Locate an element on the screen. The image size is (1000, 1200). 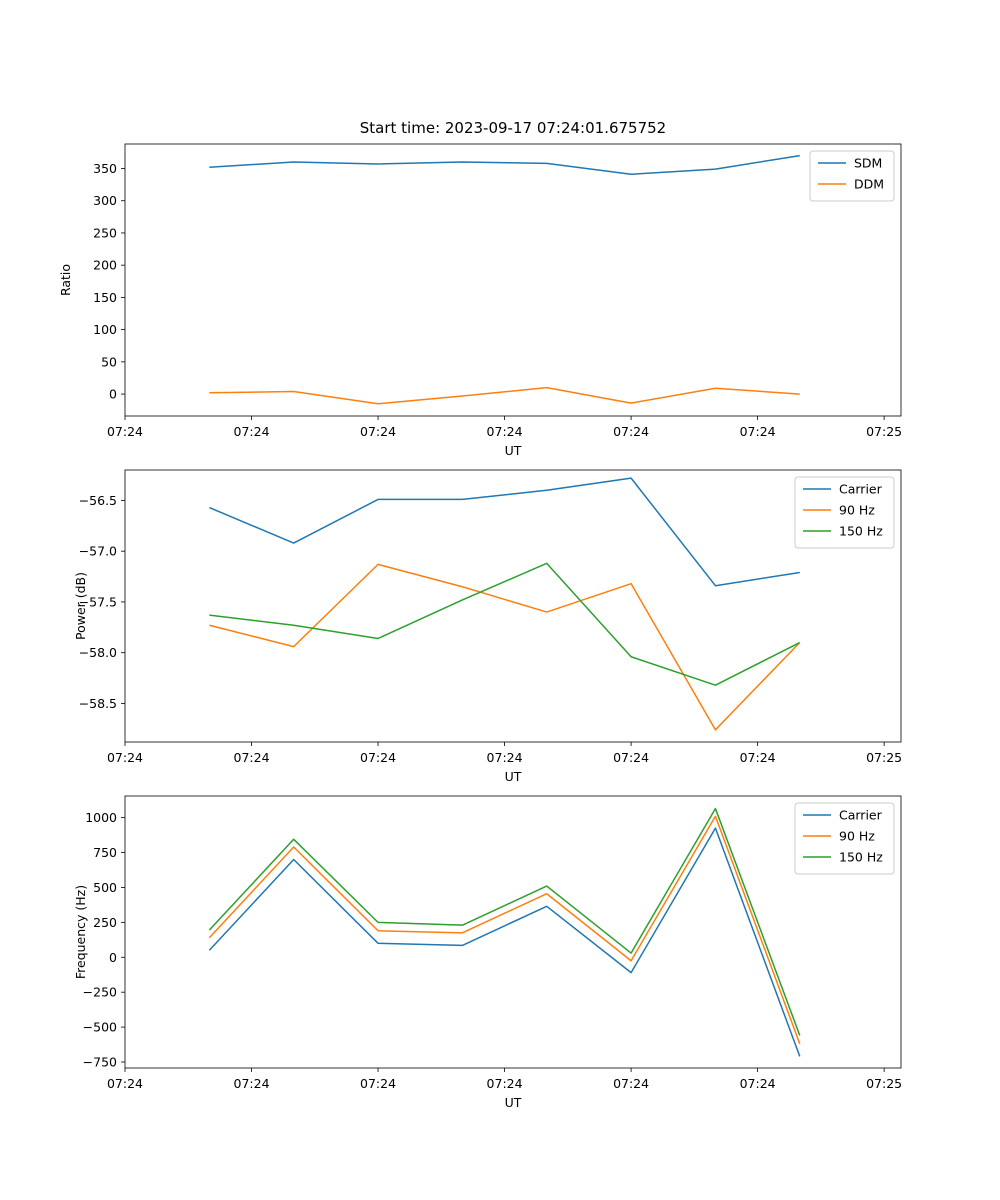
series-line-sdm is located at coordinates (504, 165).